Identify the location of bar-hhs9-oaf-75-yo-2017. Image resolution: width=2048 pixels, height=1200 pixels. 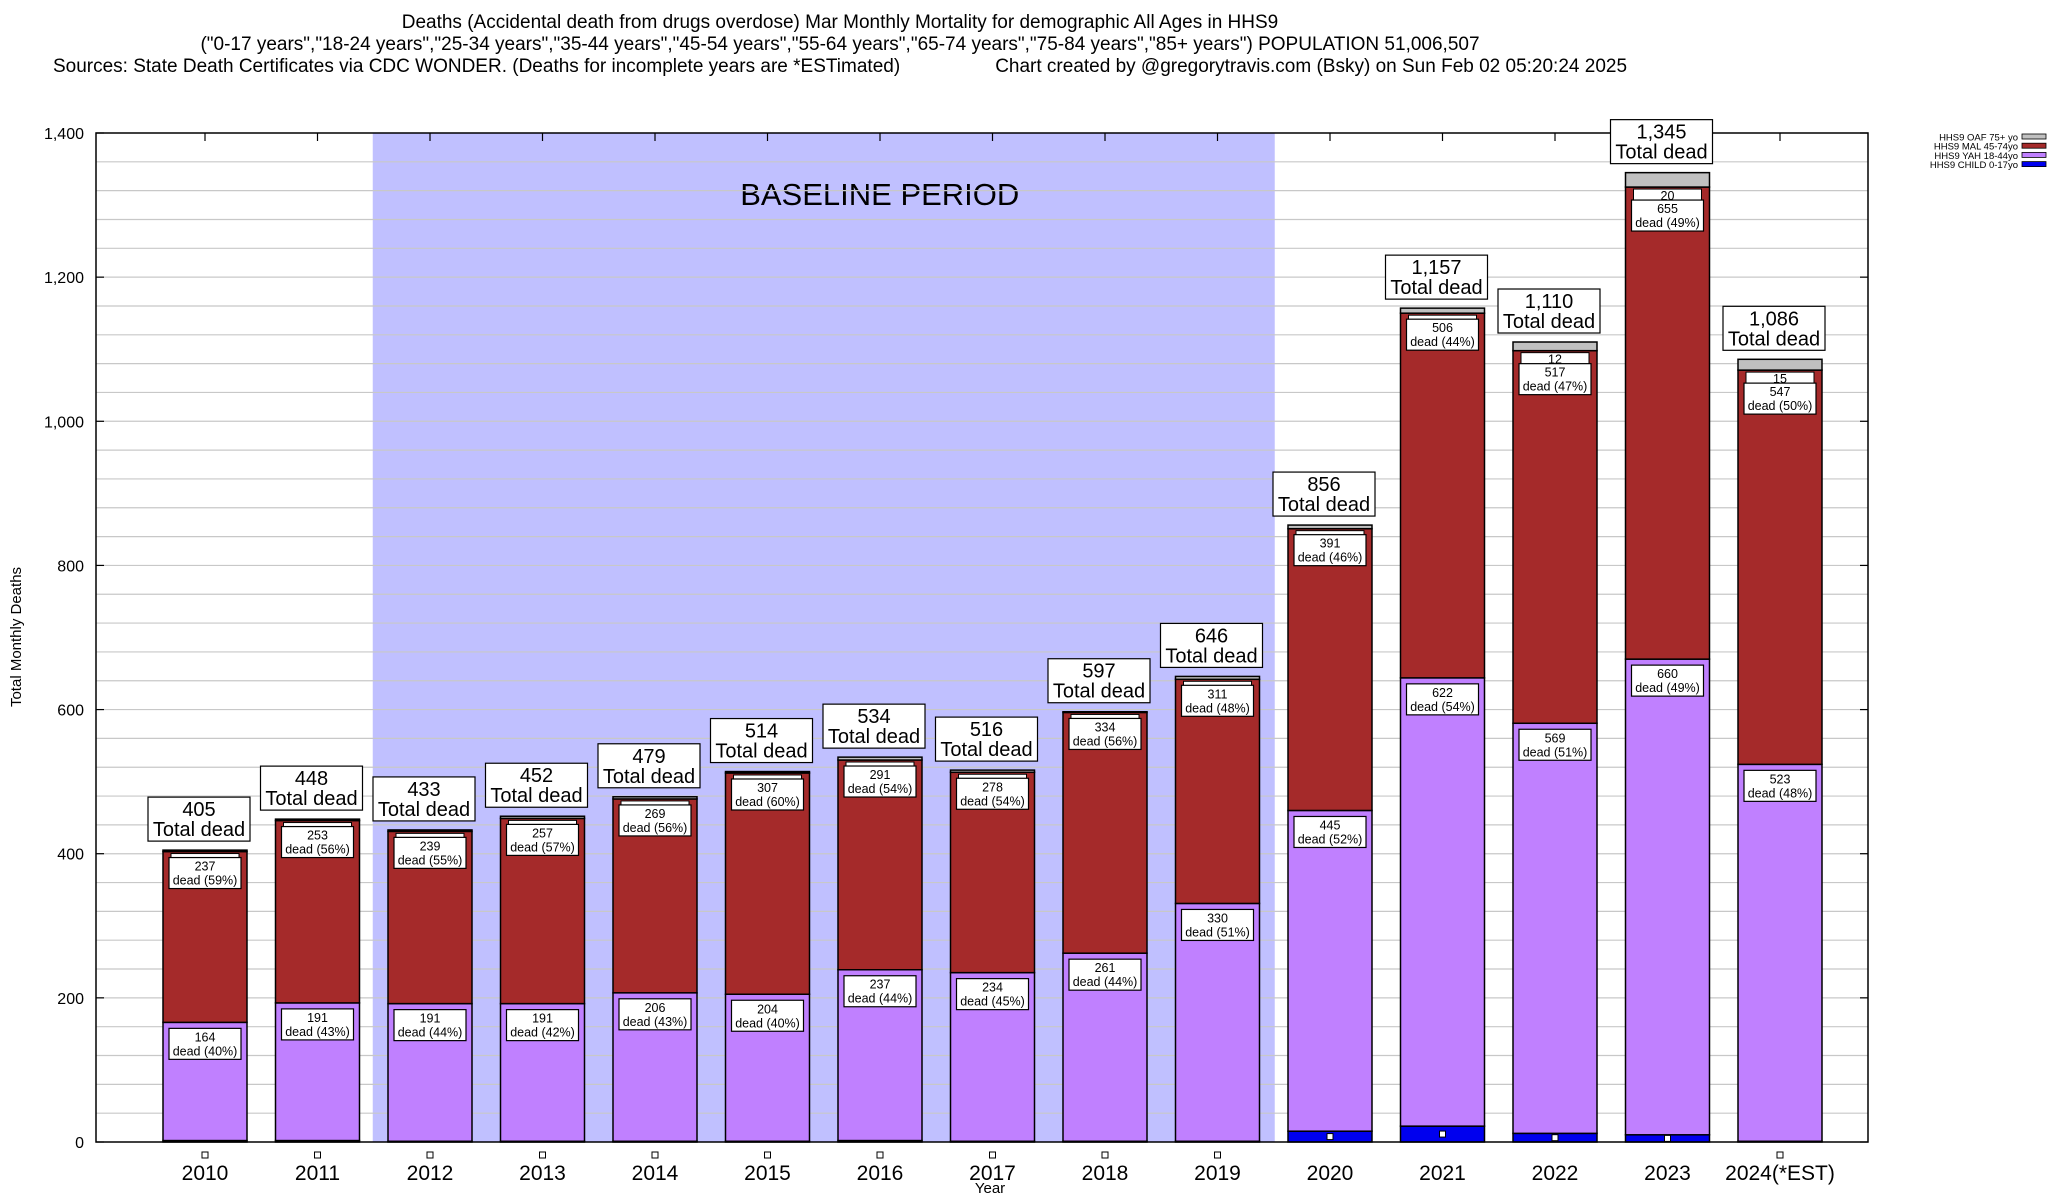
(992, 771).